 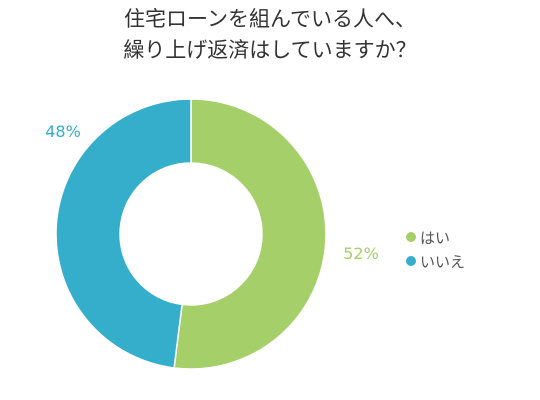 What do you see at coordinates (361, 253) in the screenshot?
I see `data-label-hai: 52%` at bounding box center [361, 253].